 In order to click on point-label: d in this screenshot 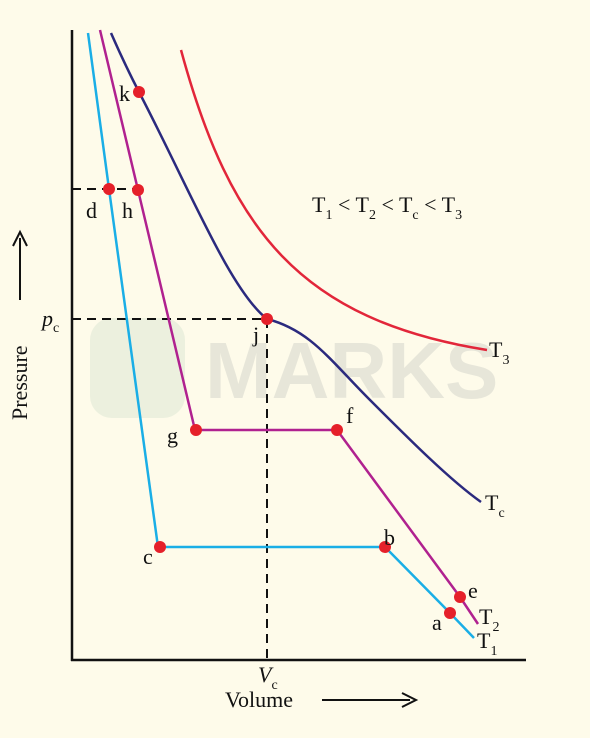, I will do `click(91, 210)`.